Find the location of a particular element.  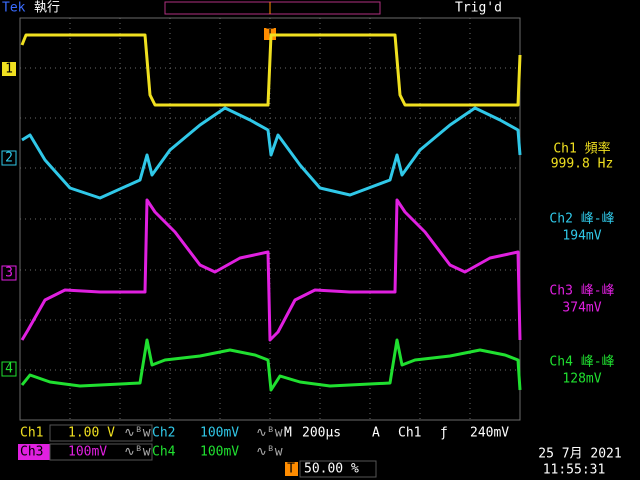

measurement-label: Ch1 頻率 is located at coordinates (581, 149).